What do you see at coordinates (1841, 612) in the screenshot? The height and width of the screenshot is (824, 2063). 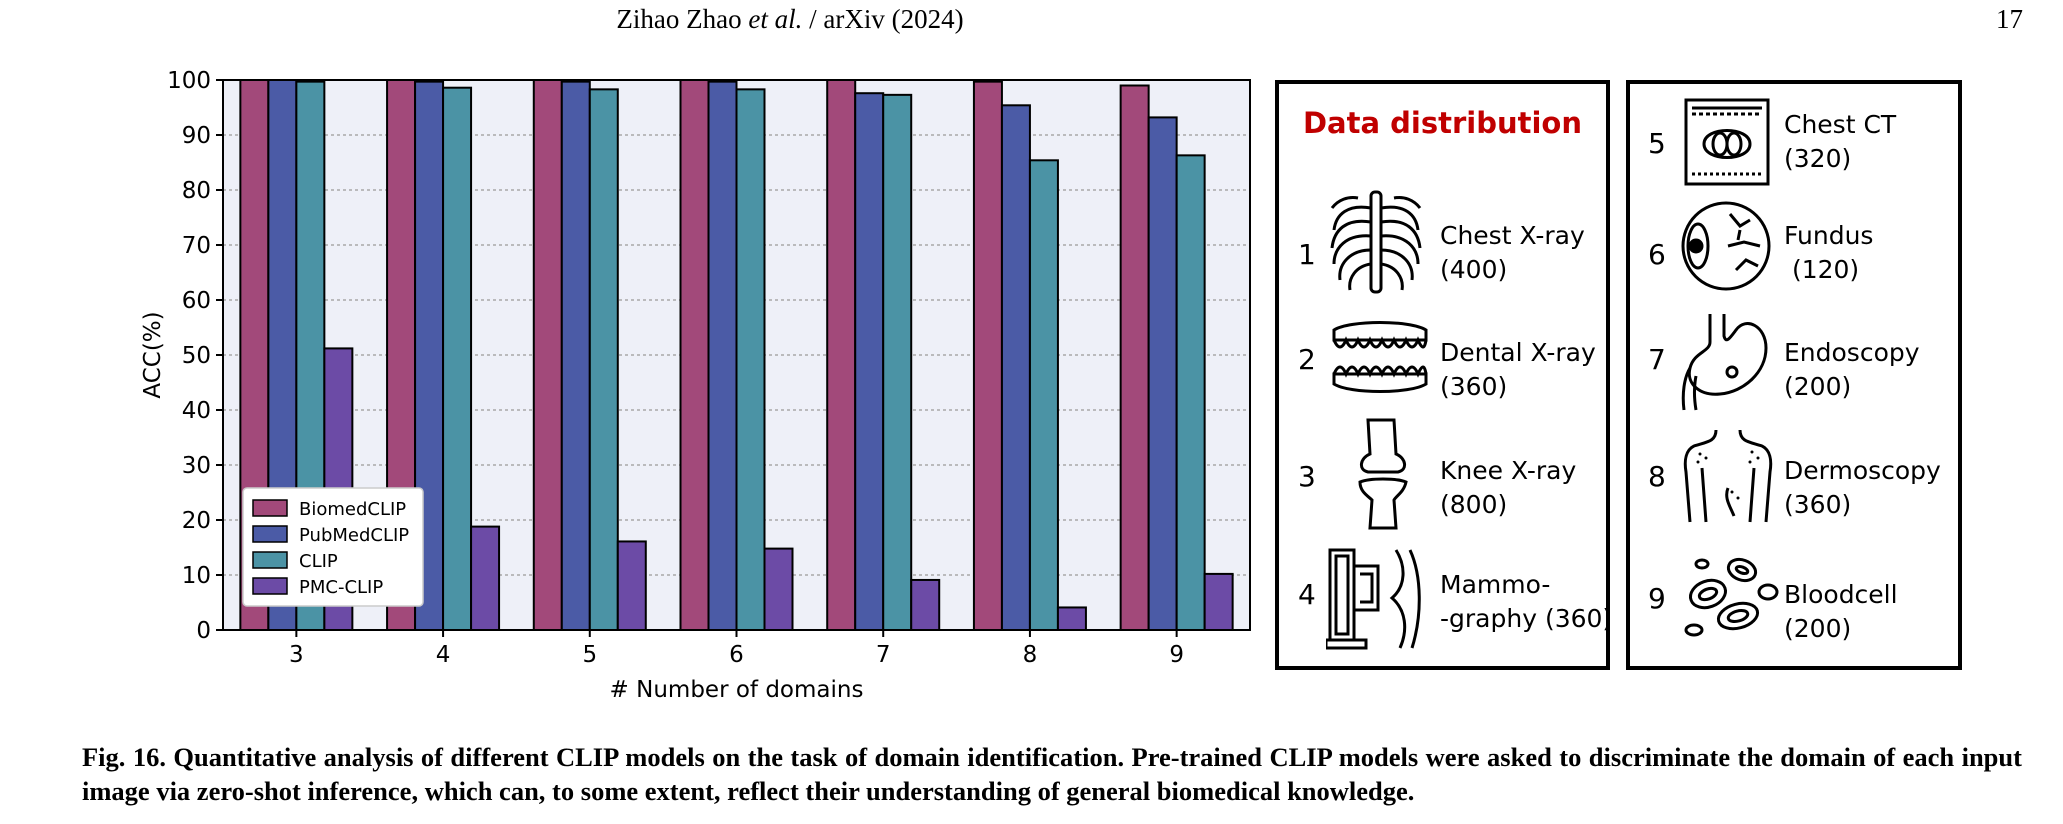 I see `item-label: Bloodcell (200)` at bounding box center [1841, 612].